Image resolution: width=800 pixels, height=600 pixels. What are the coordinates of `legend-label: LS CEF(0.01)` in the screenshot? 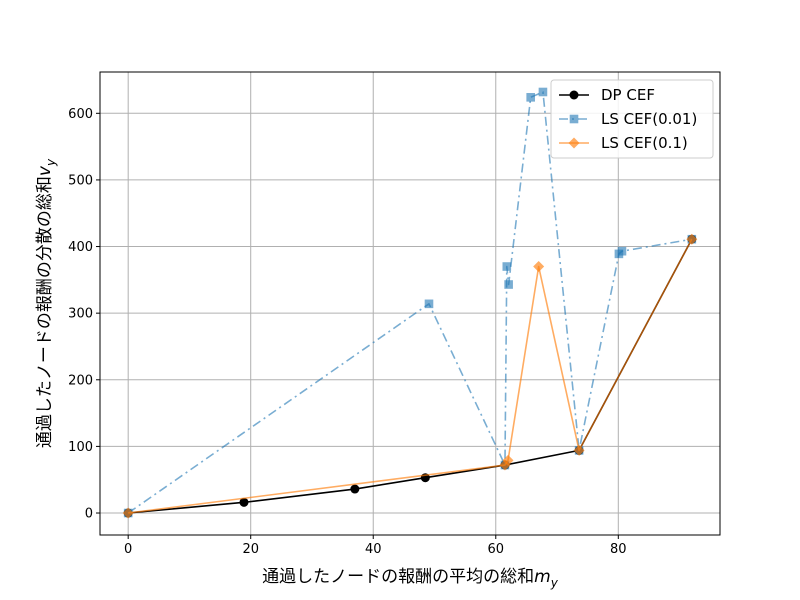 It's located at (649, 119).